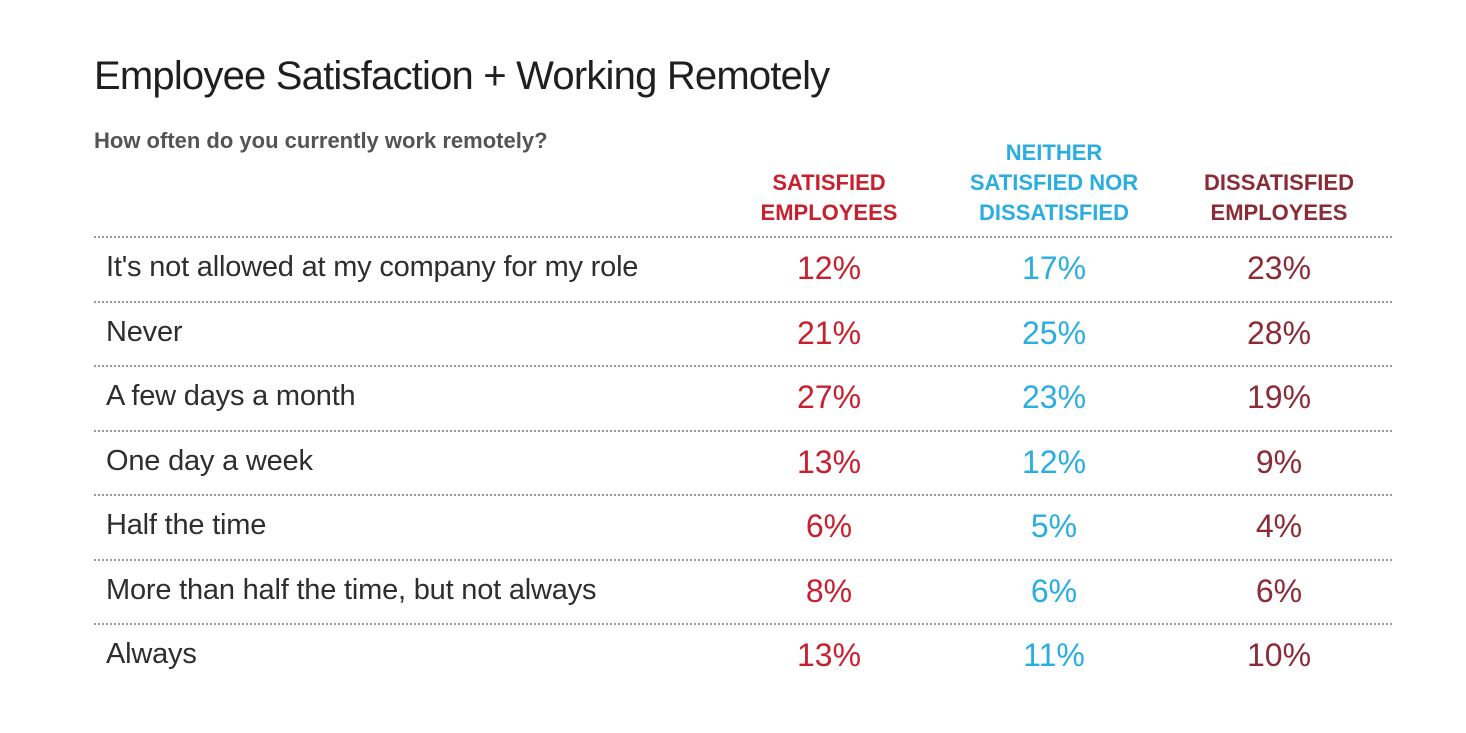  Describe the element at coordinates (829, 197) in the screenshot. I see `column-header-1: SATISFIED EMPLOYEES` at that location.